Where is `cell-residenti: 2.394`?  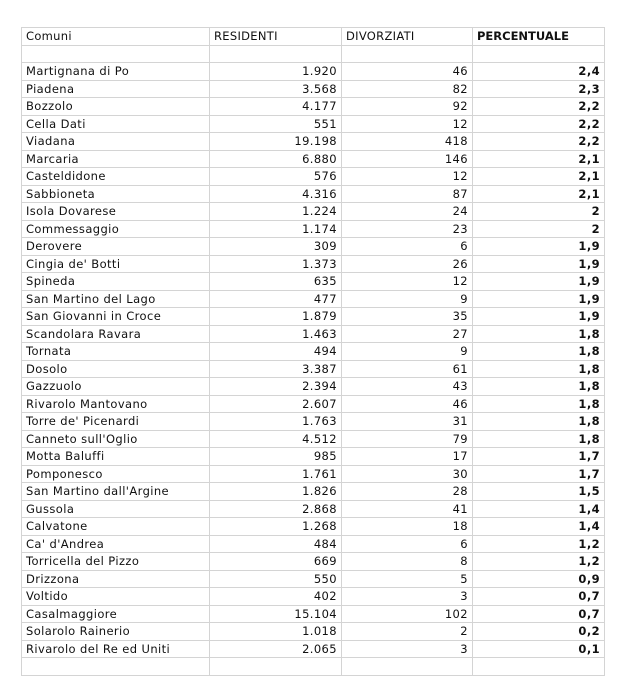
cell-residenti: 2.394 is located at coordinates (275, 386).